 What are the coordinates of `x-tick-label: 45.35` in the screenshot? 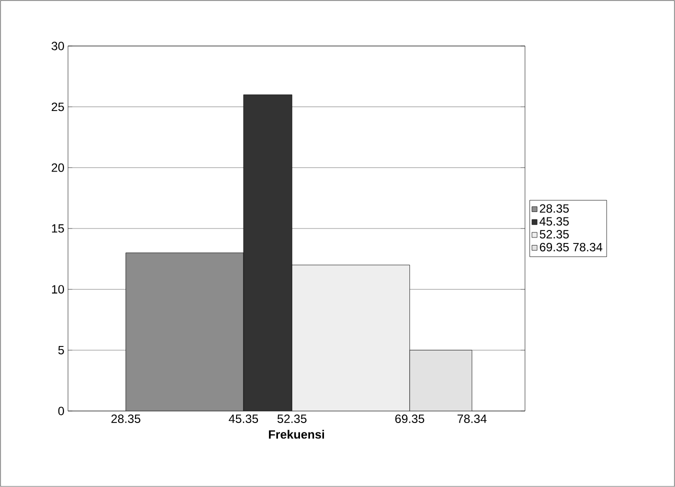 It's located at (243, 419).